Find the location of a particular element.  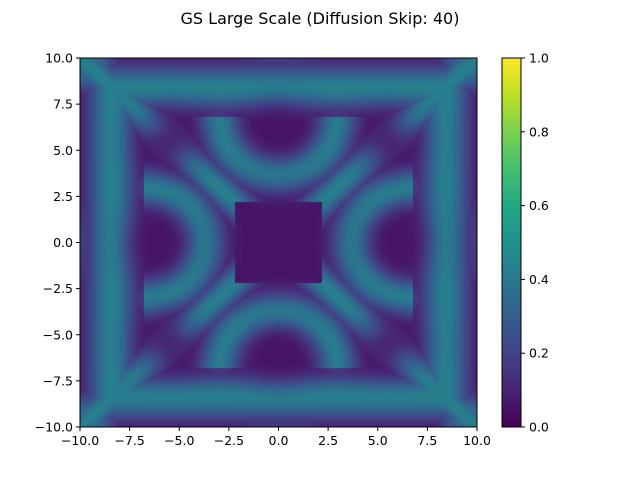

x-tick-label: 0.0 is located at coordinates (279, 440).